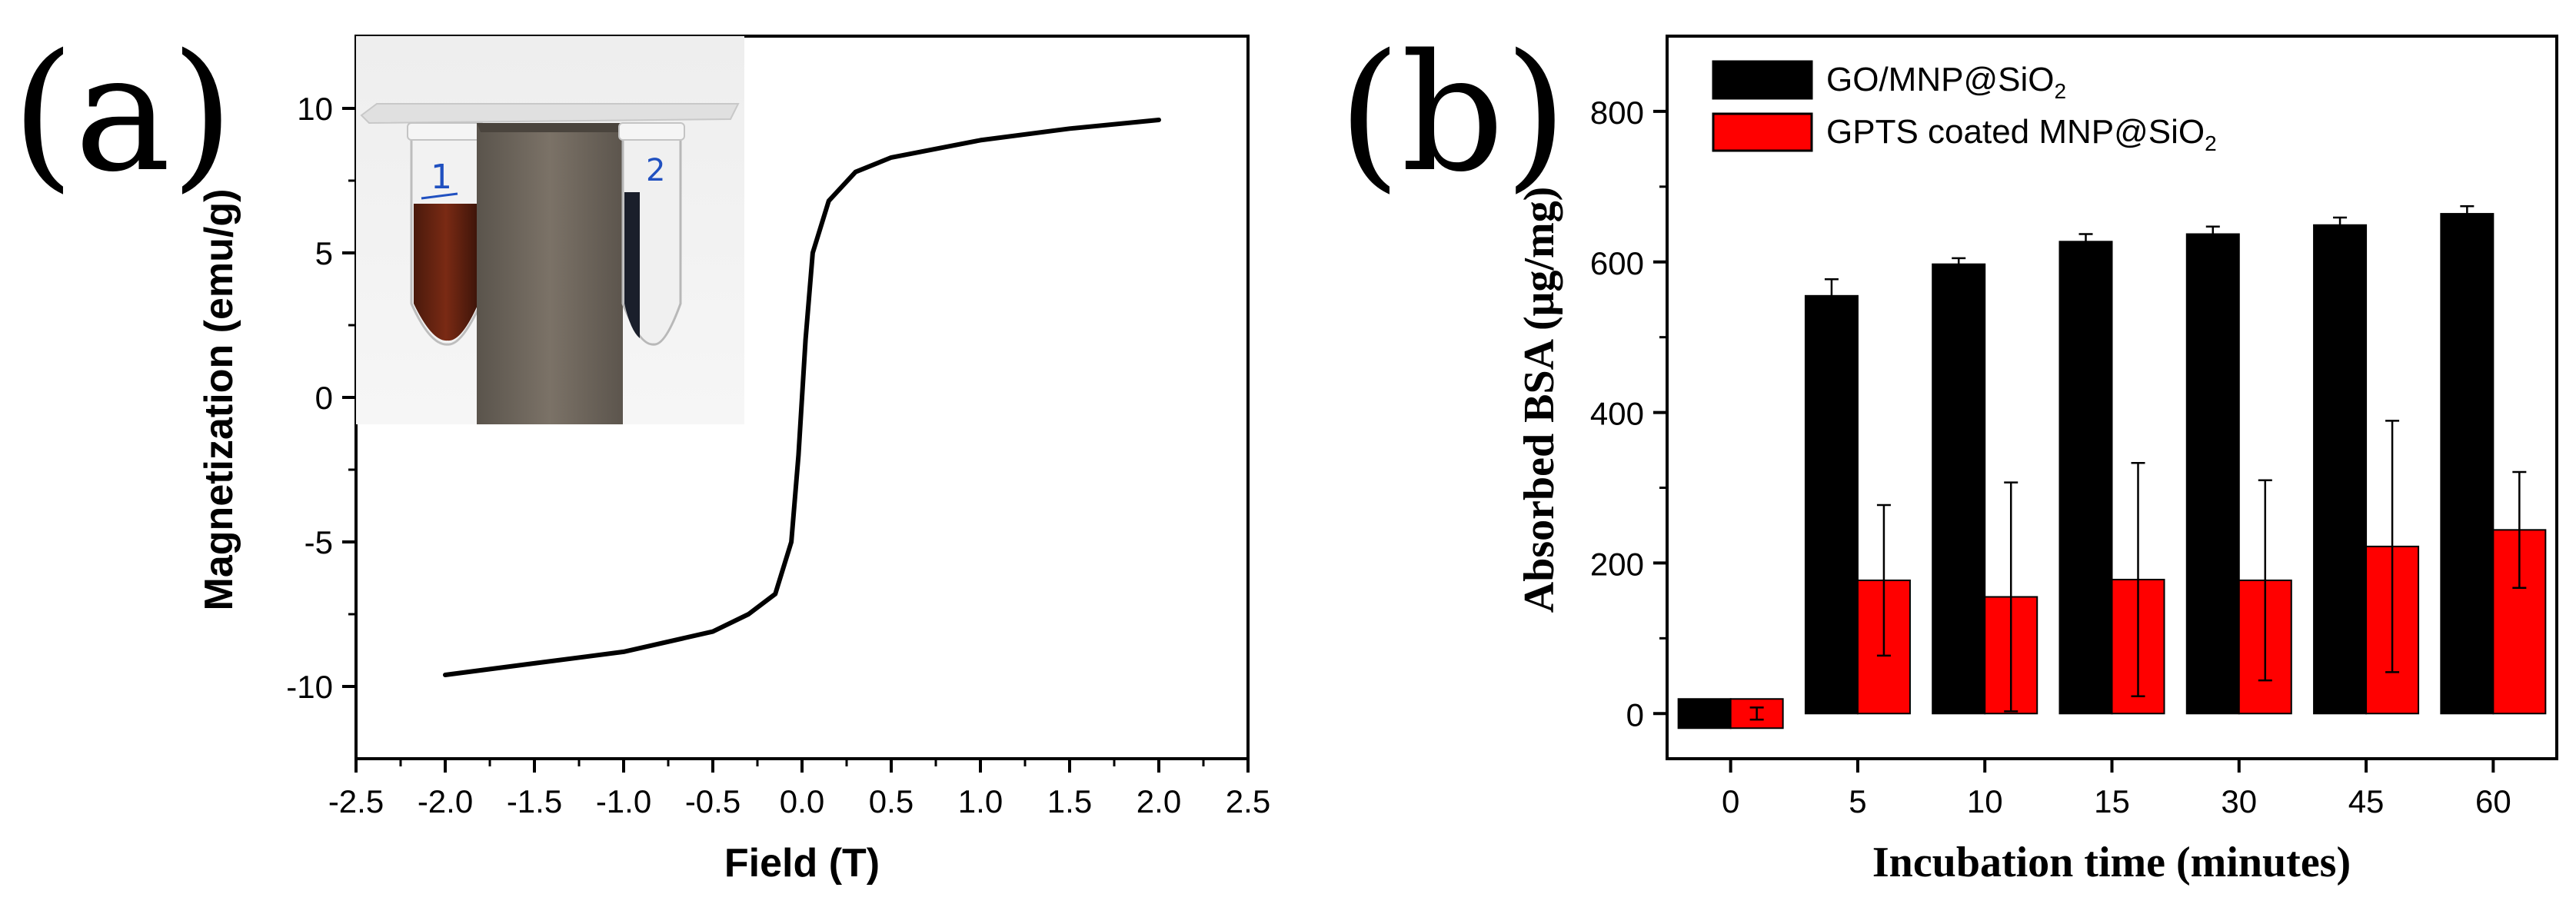 The width and height of the screenshot is (2576, 904). Describe the element at coordinates (2111, 862) in the screenshot. I see `panel-b-x-axis-title: Incubation time (minutes)` at that location.